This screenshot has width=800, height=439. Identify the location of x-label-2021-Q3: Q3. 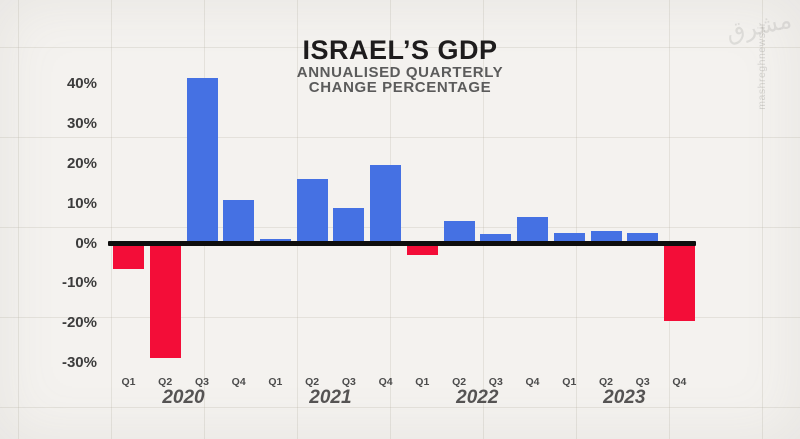
(348, 382).